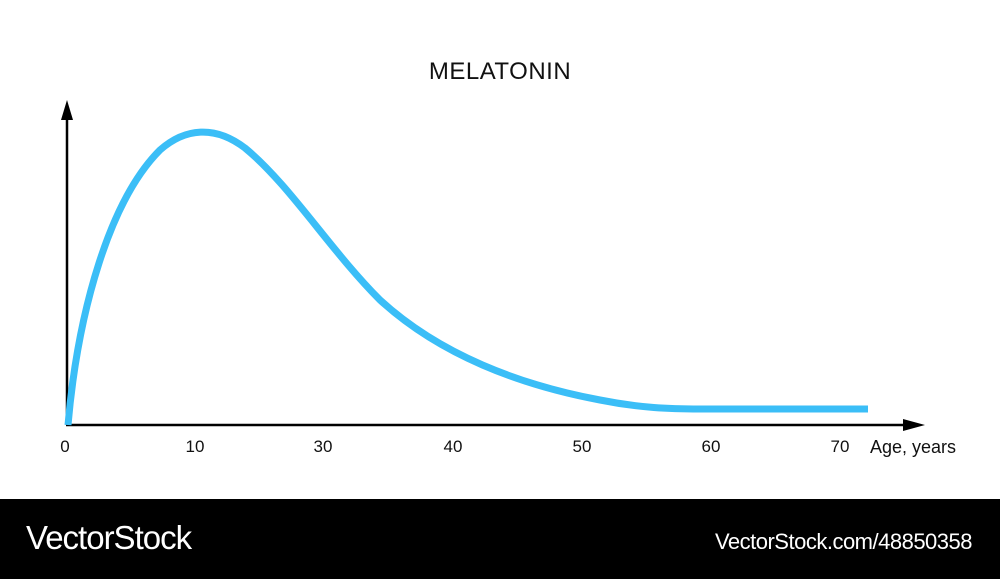  I want to click on x-tick-label: 10, so click(195, 446).